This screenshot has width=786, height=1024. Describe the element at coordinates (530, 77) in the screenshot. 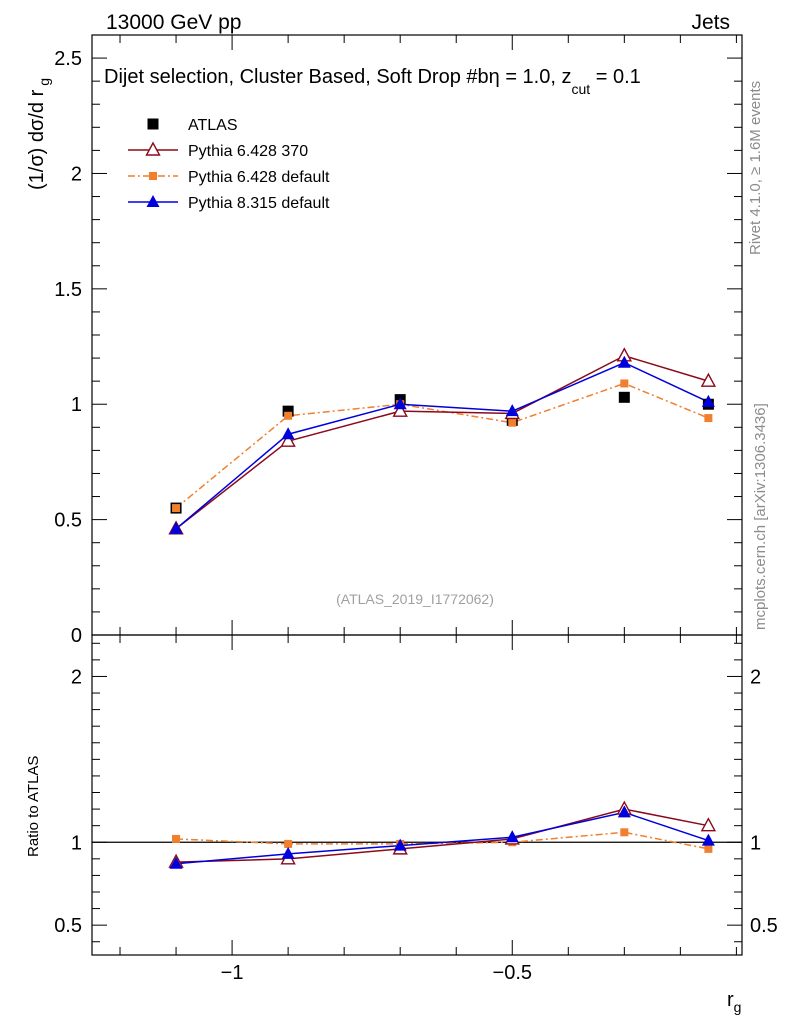

I see `plot-title-suffix: η = 1.0, z` at that location.